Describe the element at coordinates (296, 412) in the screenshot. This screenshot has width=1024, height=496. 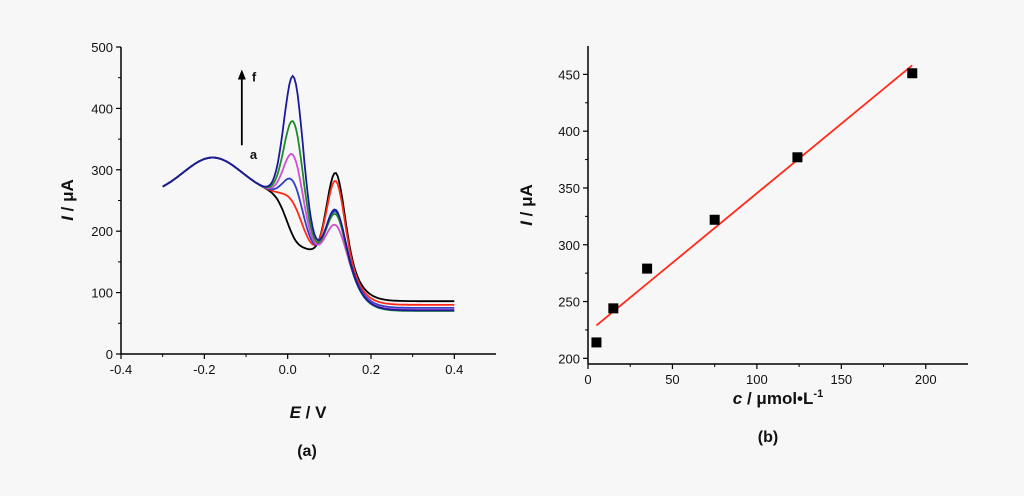
I see `x-var: E` at that location.